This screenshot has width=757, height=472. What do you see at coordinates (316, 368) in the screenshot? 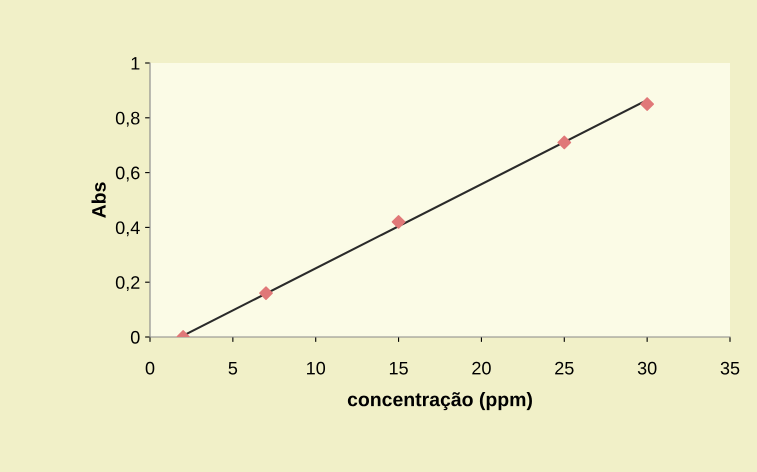
I see `x-tick-label: 10` at bounding box center [316, 368].